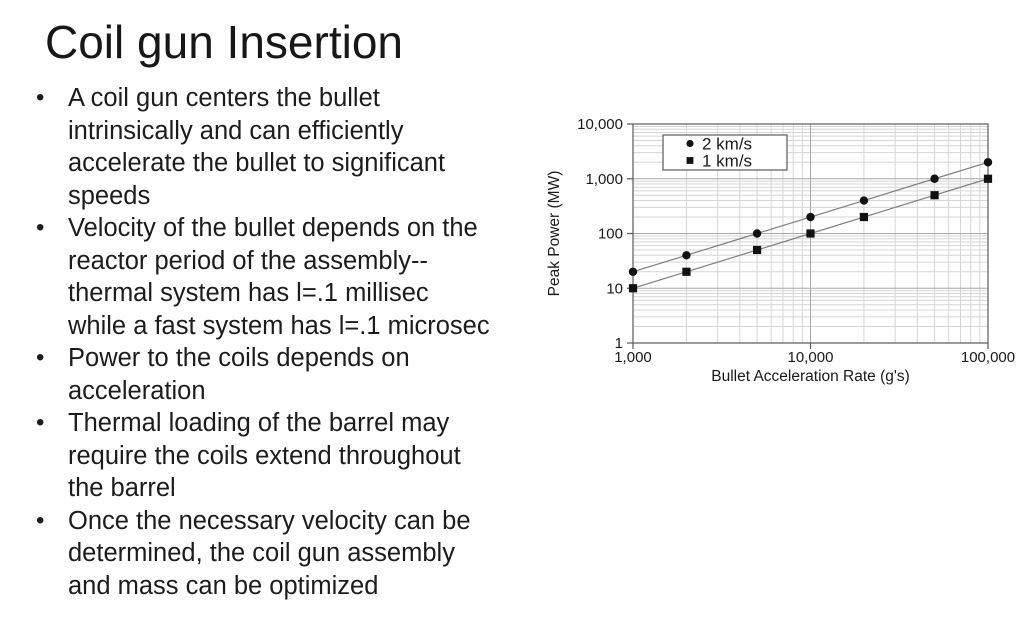 Image resolution: width=1024 pixels, height=625 pixels. I want to click on legend-box, so click(725, 152).